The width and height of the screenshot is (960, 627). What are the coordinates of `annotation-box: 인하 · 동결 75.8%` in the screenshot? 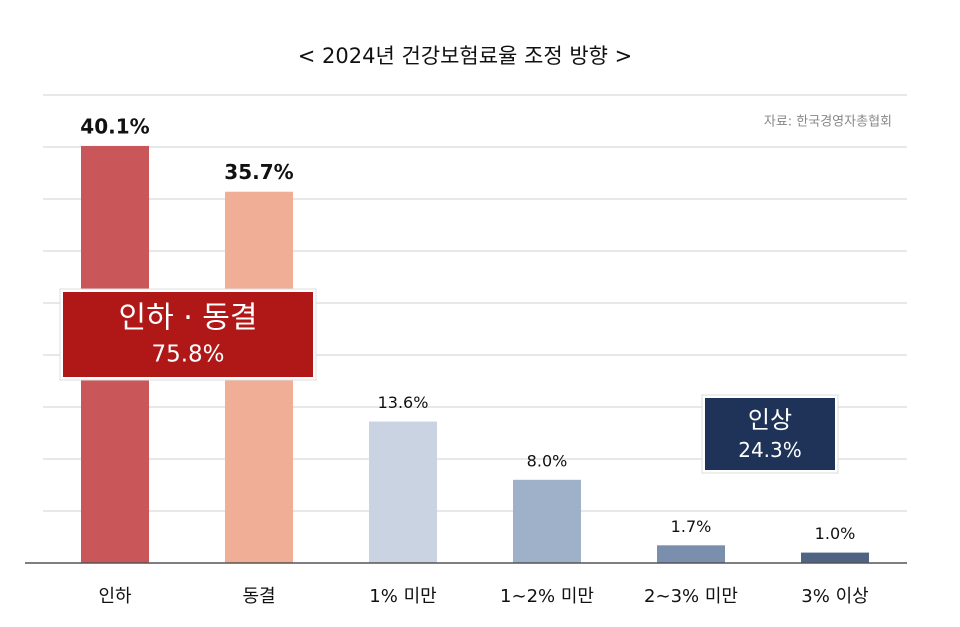 It's located at (188, 334).